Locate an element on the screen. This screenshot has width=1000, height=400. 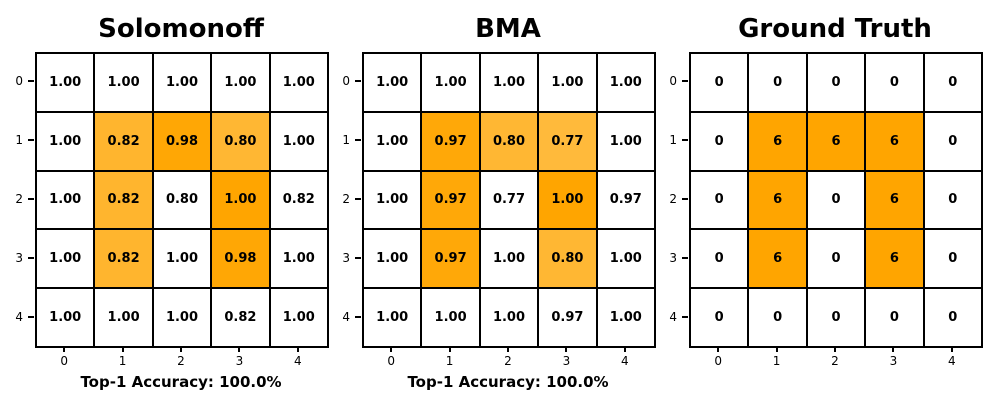
panel-title: BMA is located at coordinates (508, 29).